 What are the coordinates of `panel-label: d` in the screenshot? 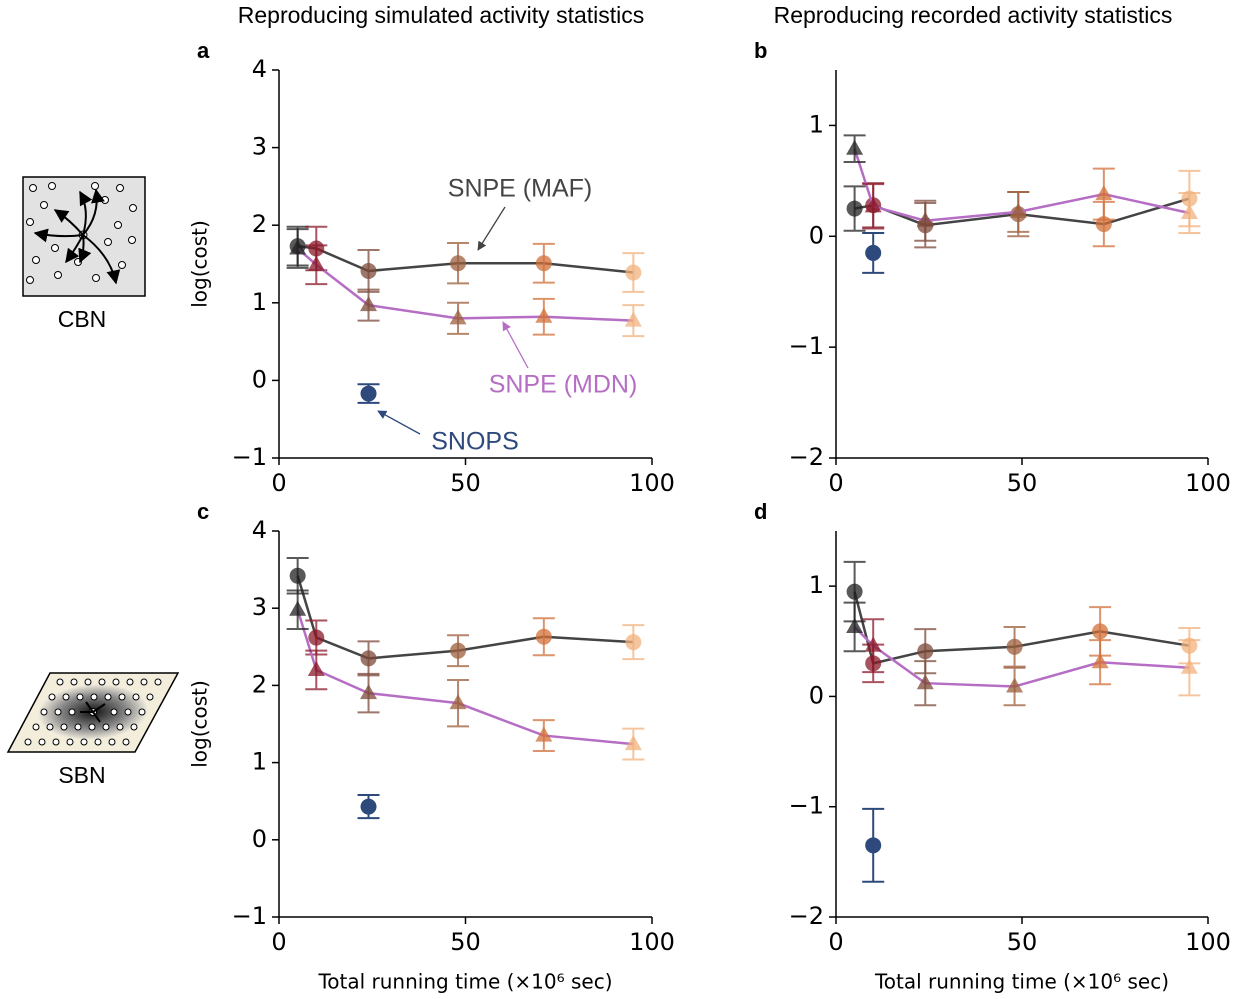 It's located at (760, 511).